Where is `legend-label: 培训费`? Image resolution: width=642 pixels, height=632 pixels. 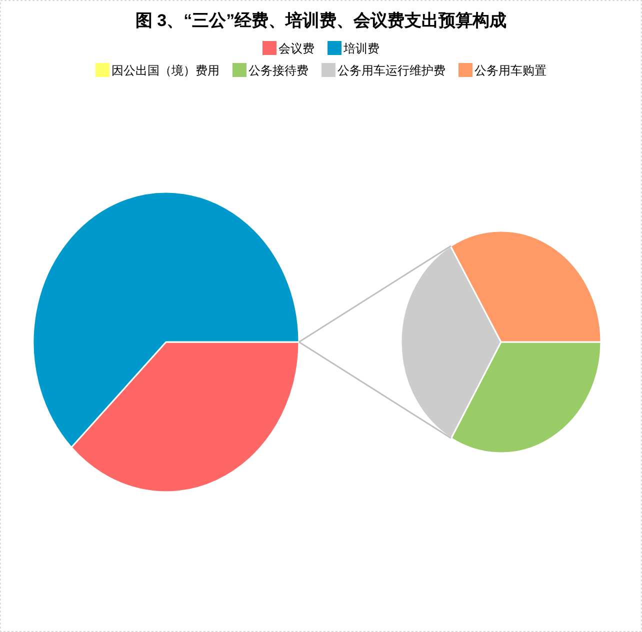
legend-label: 培训费 is located at coordinates (361, 49).